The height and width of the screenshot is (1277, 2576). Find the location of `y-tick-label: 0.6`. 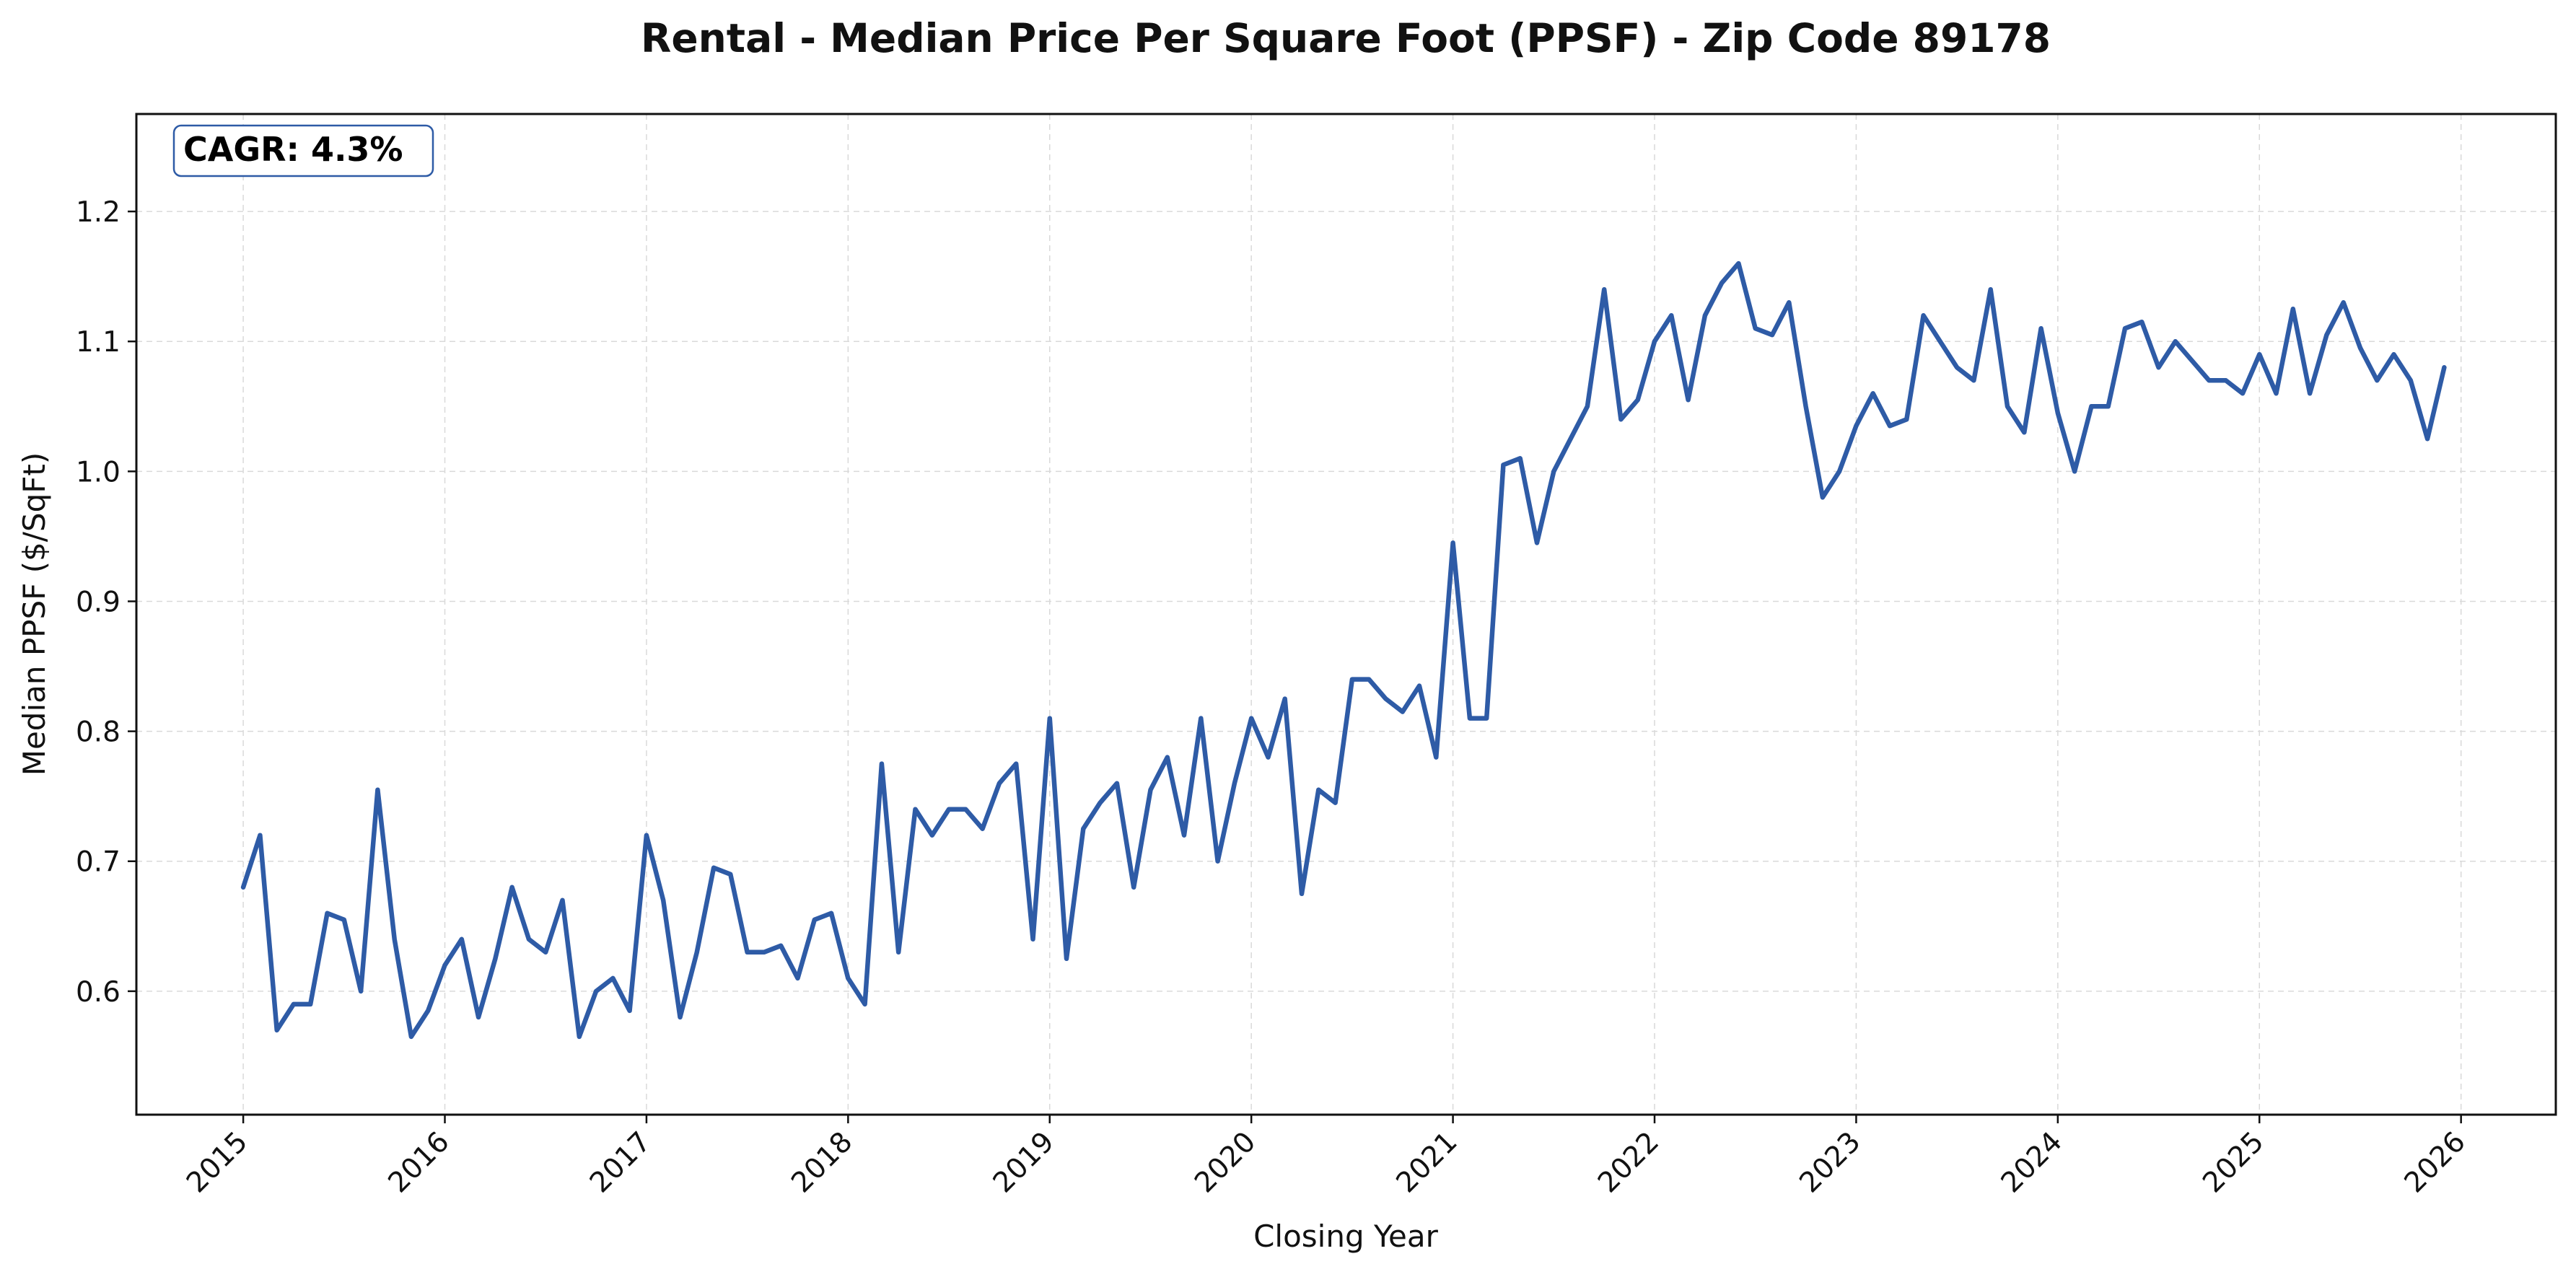

y-tick-label: 0.6 is located at coordinates (99, 993).